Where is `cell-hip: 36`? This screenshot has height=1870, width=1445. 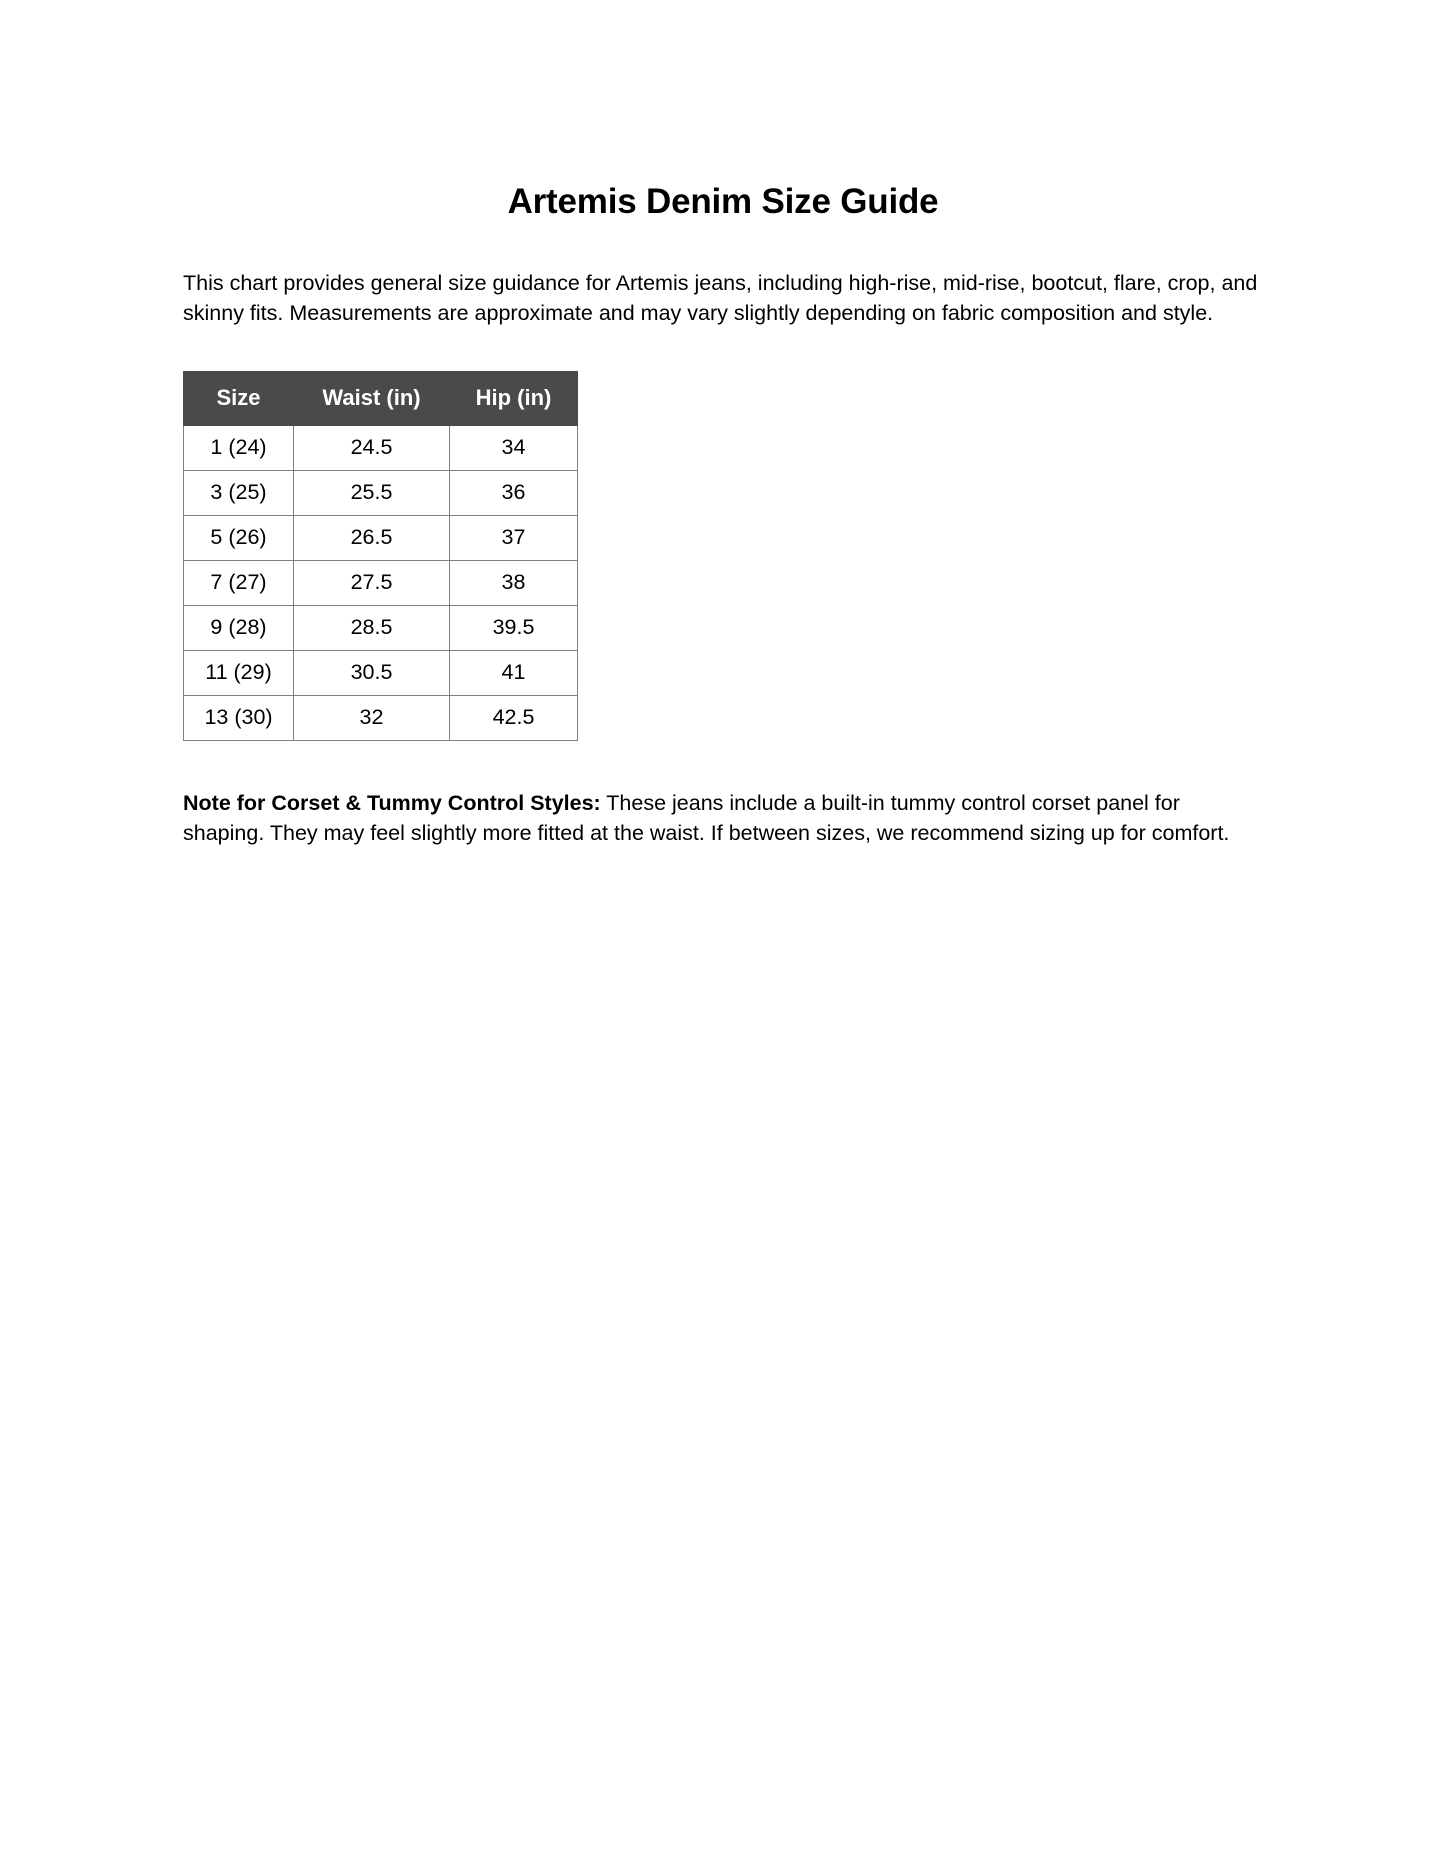 cell-hip: 36 is located at coordinates (513, 493).